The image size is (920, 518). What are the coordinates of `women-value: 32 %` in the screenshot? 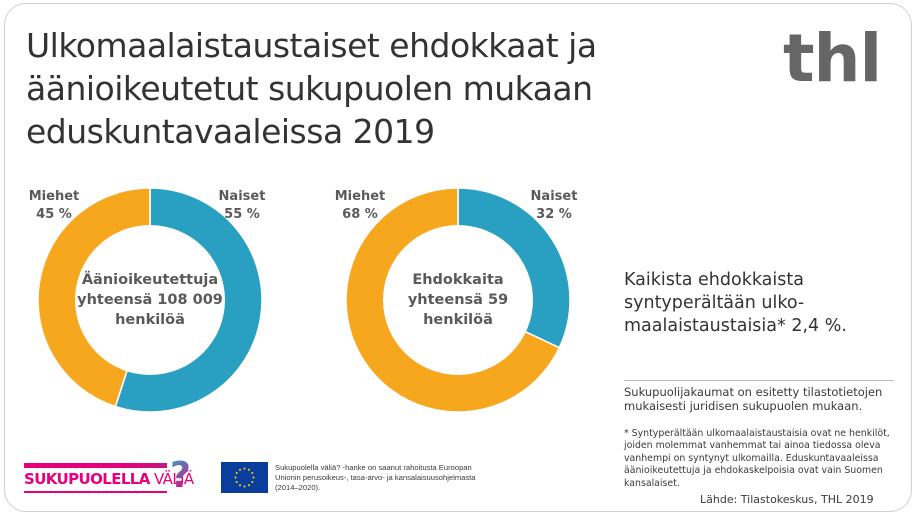 It's located at (554, 214).